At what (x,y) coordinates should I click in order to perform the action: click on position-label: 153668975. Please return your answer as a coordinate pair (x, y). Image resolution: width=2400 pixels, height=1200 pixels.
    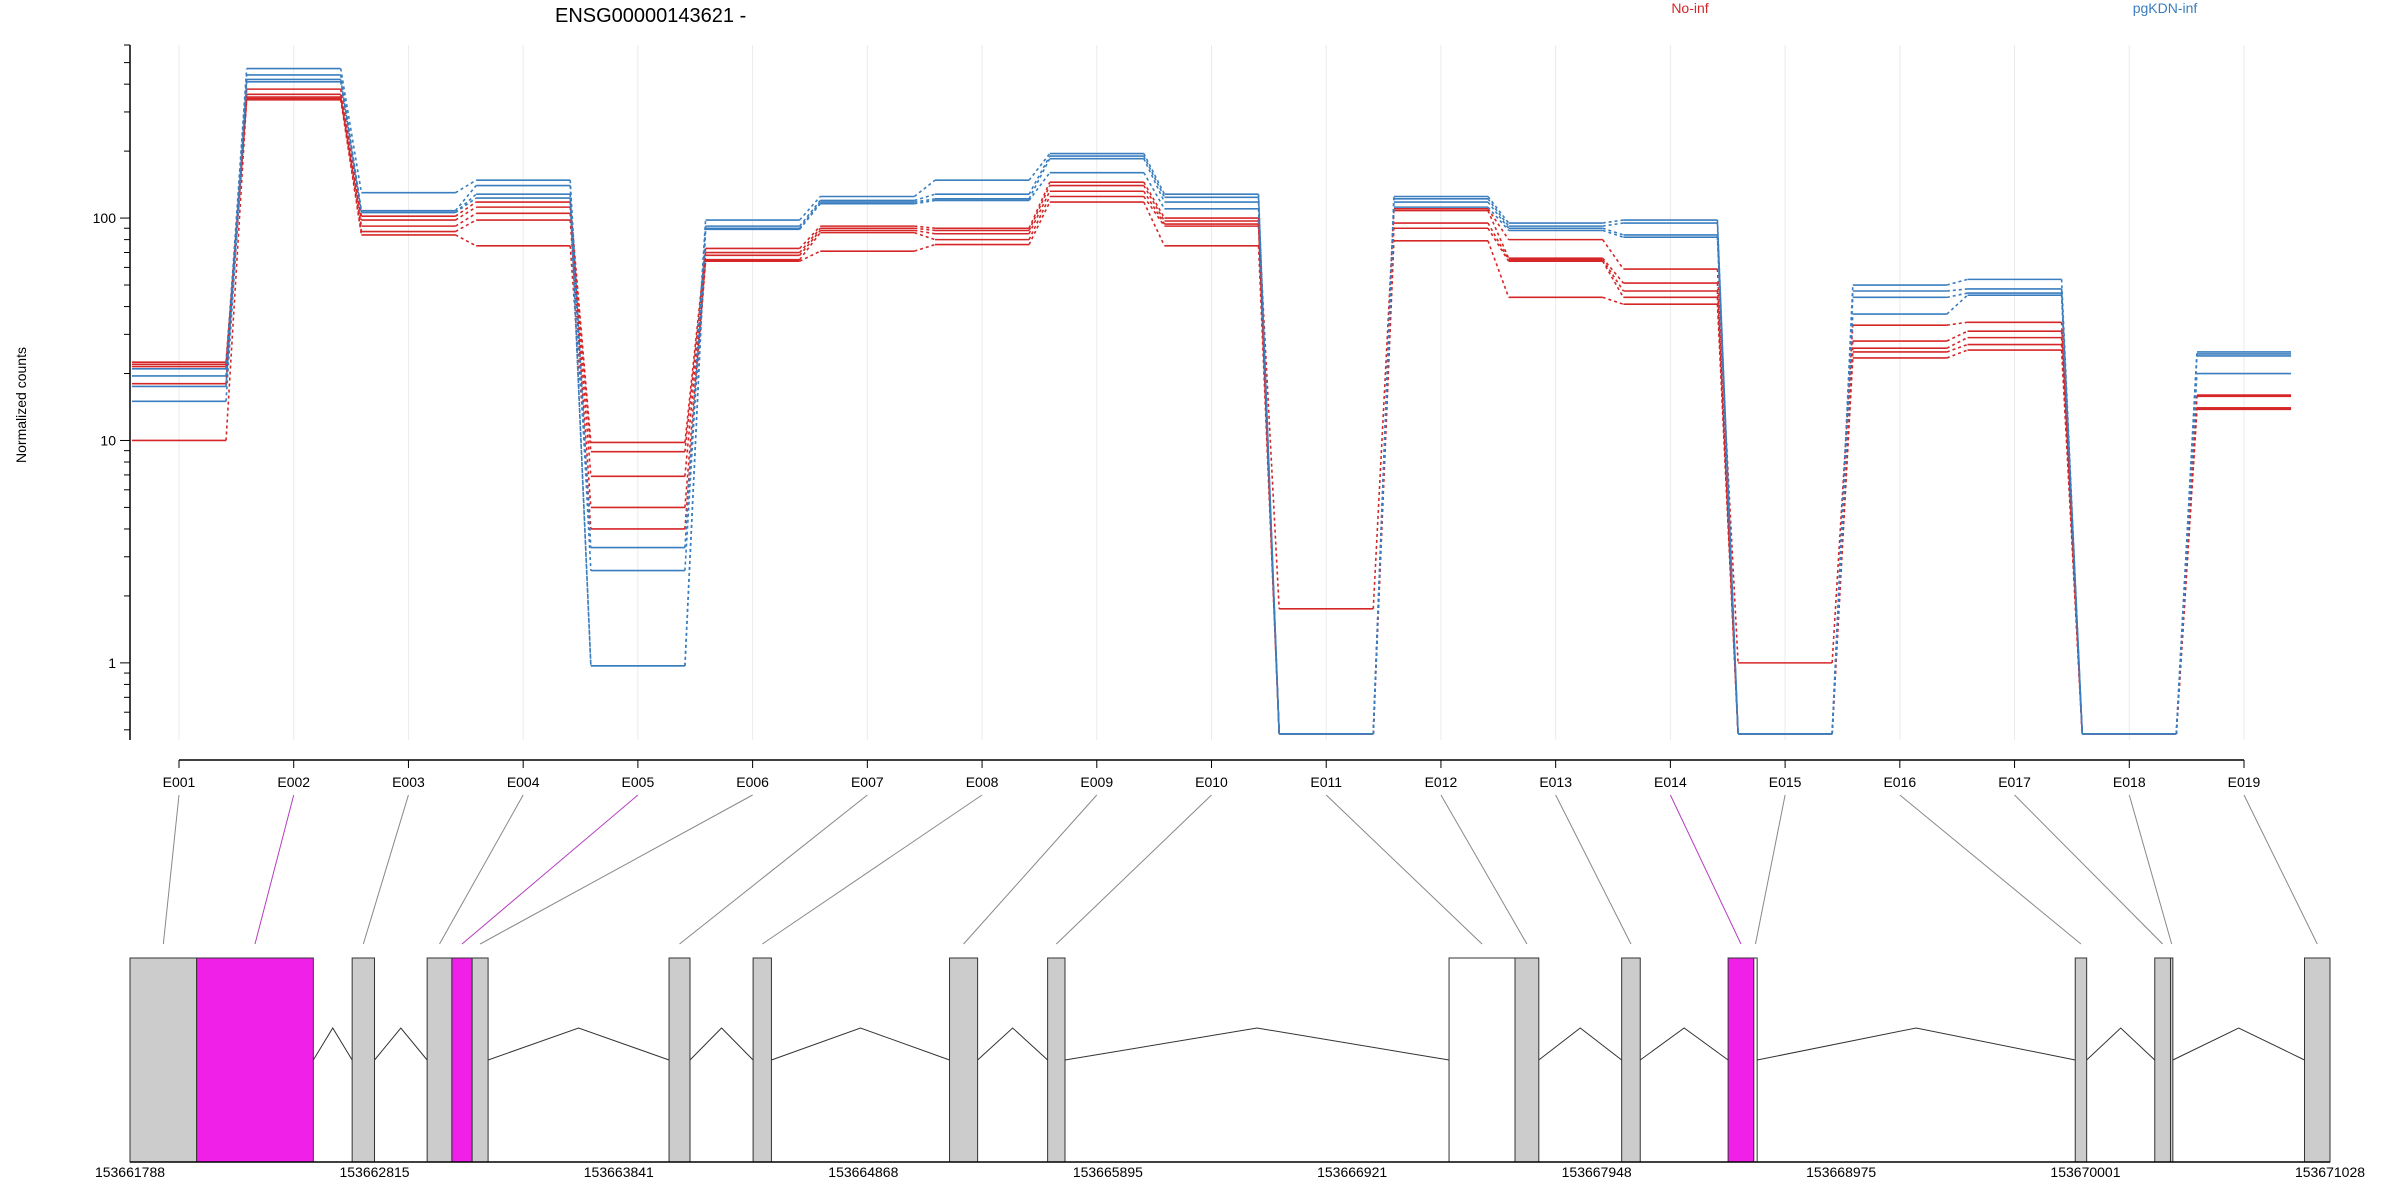
    Looking at the image, I should click on (1841, 1172).